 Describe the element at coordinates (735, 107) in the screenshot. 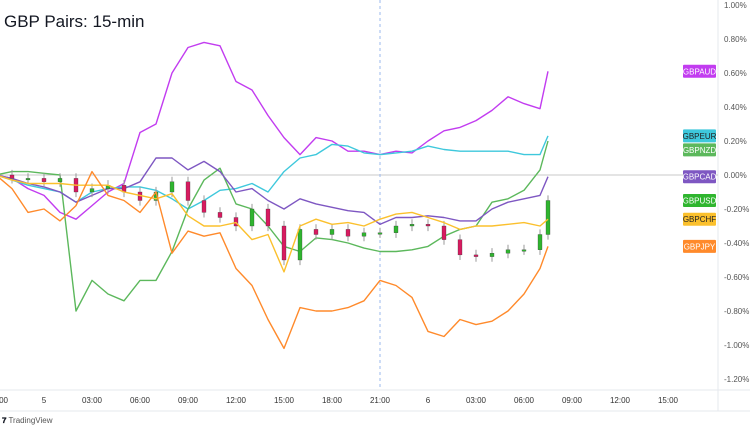

I see `y-tick-label: 0.40%` at that location.